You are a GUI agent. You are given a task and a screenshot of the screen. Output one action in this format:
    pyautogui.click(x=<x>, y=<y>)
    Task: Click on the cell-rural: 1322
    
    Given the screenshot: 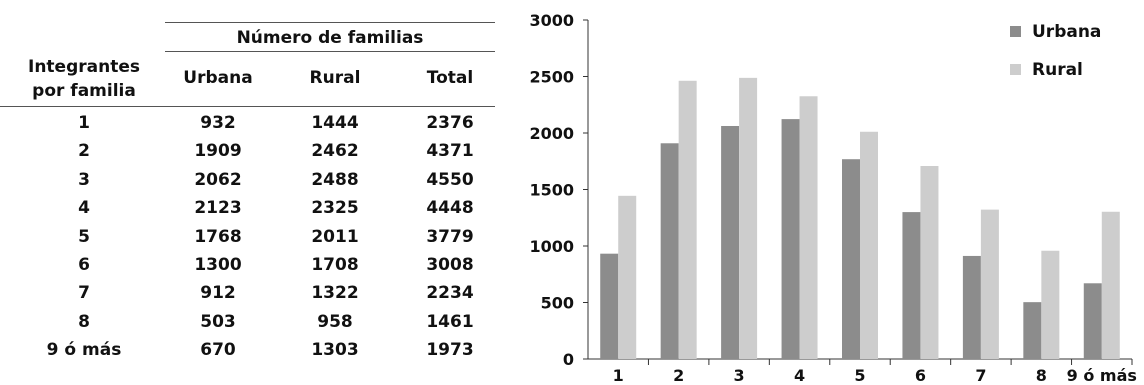 What is the action you would take?
    pyautogui.click(x=335, y=293)
    